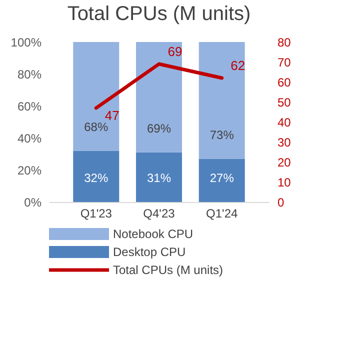  What do you see at coordinates (29, 75) in the screenshot?
I see `y-tick-label: 80%` at bounding box center [29, 75].